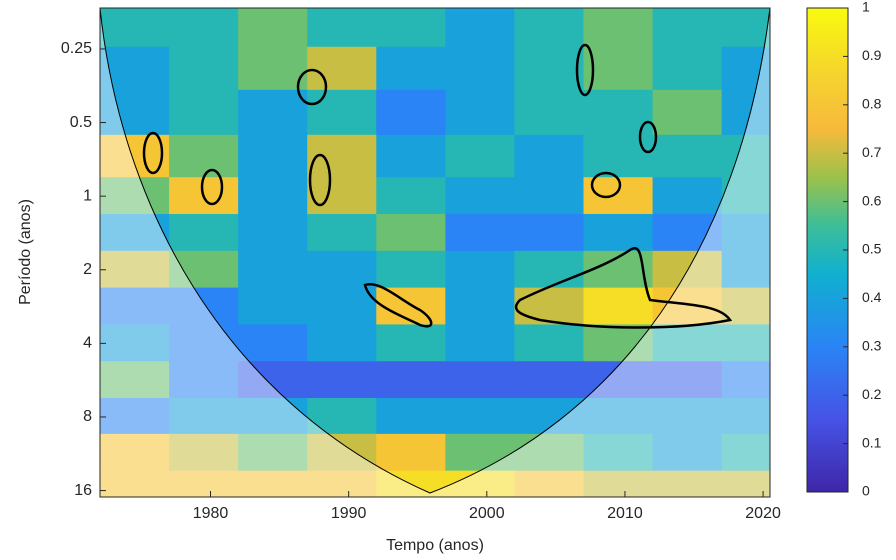 This screenshot has height=560, width=896. I want to click on colorbar-tick-label: 0.9, so click(872, 55).